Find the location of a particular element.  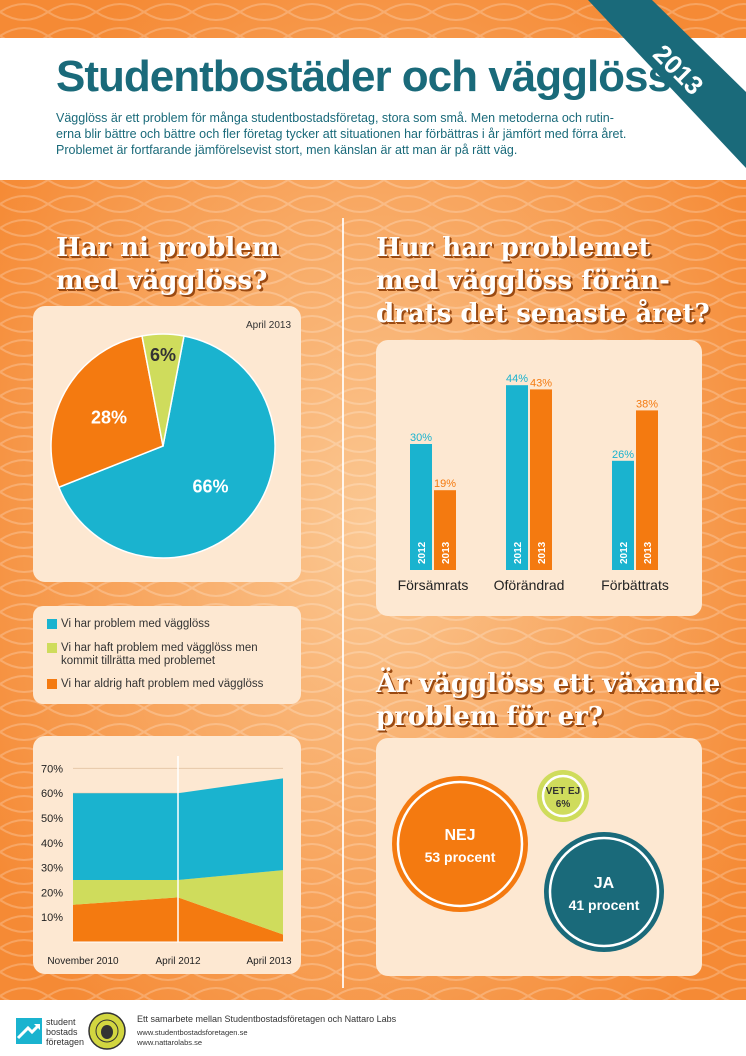

y-tick-label: 50% is located at coordinates (52, 819).